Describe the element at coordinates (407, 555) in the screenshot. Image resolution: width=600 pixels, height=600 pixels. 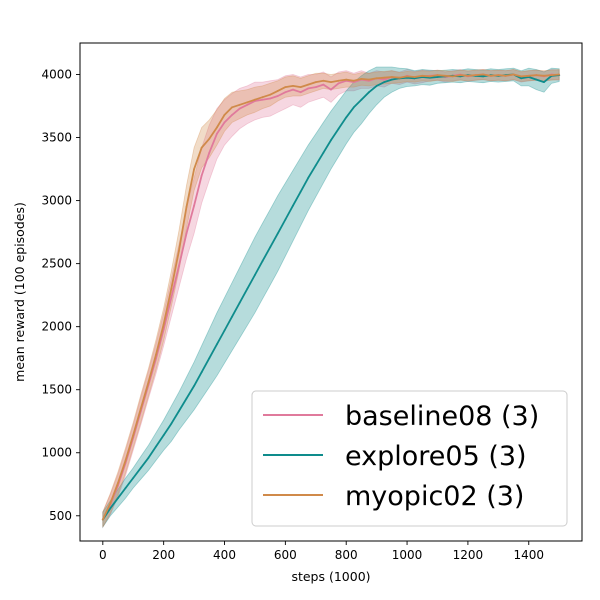
I see `x-tick-label: 1000` at that location.